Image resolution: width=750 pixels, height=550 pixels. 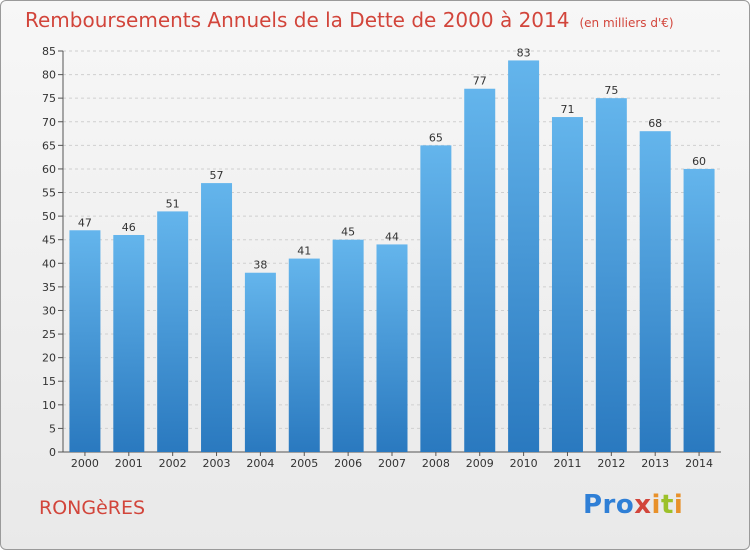 What do you see at coordinates (436, 463) in the screenshot?
I see `x-tick-label: 2008` at bounding box center [436, 463].